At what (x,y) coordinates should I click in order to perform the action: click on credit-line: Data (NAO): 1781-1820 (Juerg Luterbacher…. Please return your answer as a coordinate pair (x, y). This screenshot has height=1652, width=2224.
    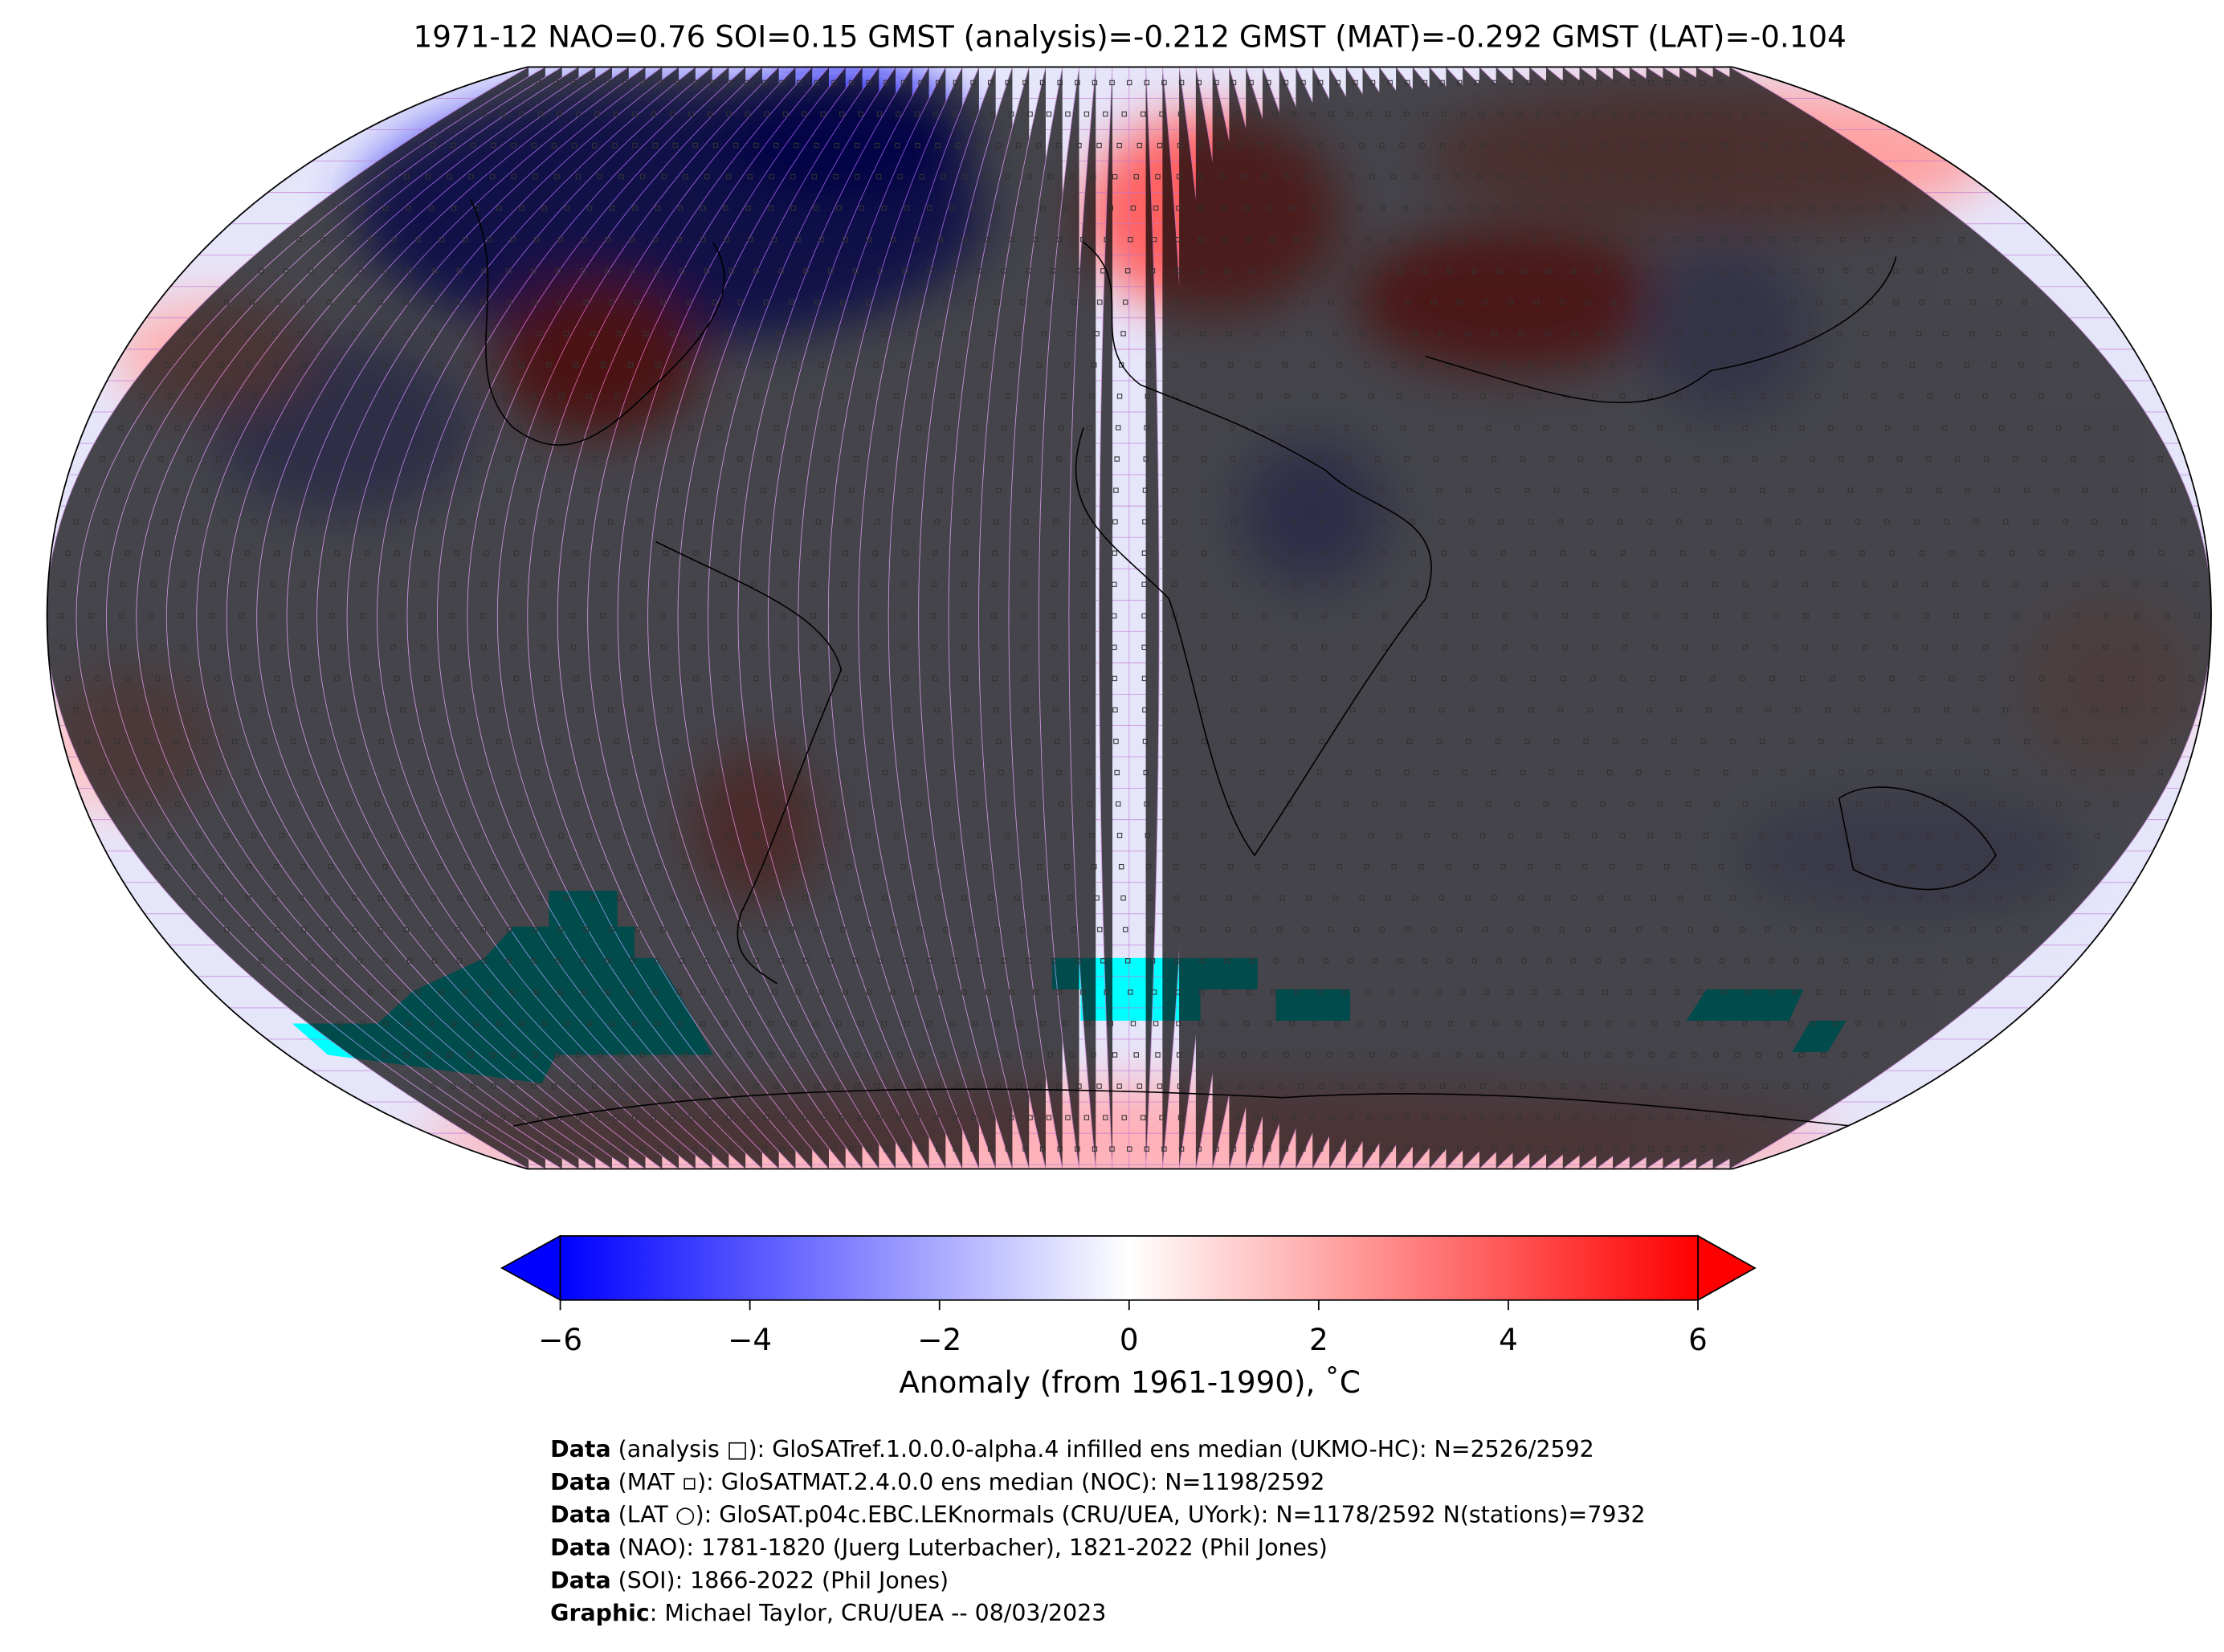
    Looking at the image, I should click on (1097, 1547).